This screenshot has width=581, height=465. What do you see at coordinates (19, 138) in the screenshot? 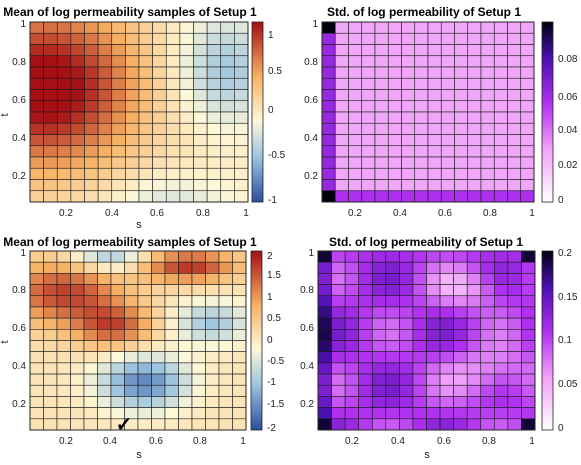
I see `y-tick-label: 0.4` at bounding box center [19, 138].